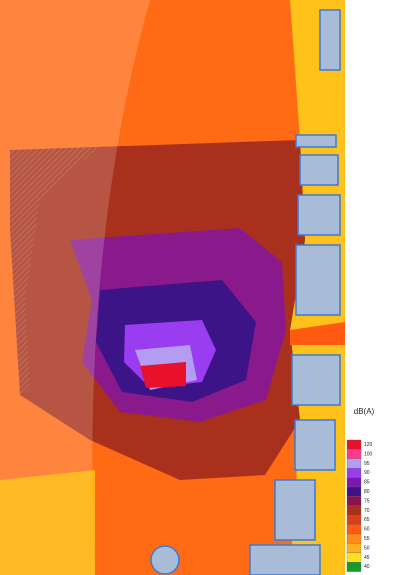 Image resolution: width=401 pixels, height=575 pixels. I want to click on hatched-zone, so click(55, 270).